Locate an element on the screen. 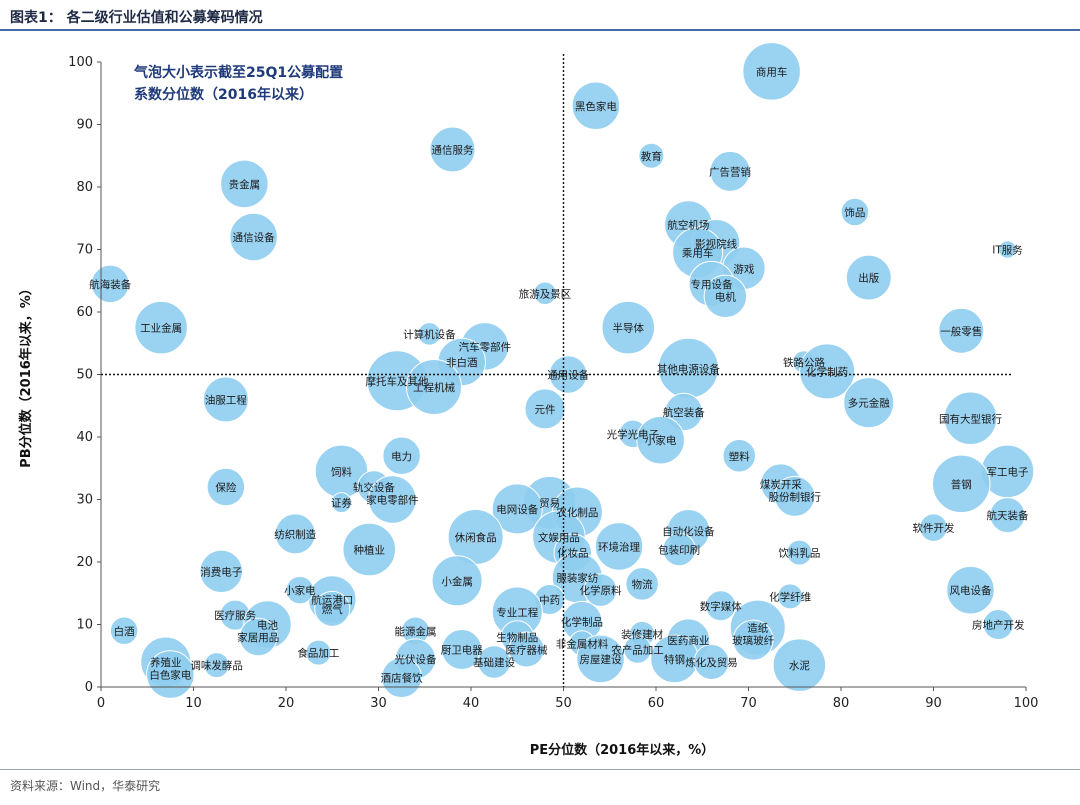 This screenshot has width=1080, height=805. bubble-label: 白色家电 is located at coordinates (170, 675).